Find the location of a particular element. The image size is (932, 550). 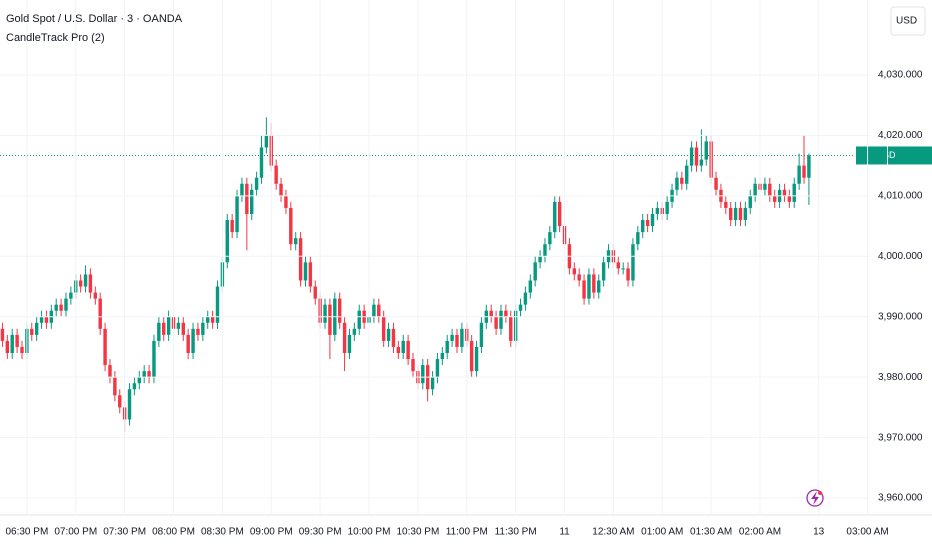

y-tick-label: 4,020.000 is located at coordinates (900, 135).